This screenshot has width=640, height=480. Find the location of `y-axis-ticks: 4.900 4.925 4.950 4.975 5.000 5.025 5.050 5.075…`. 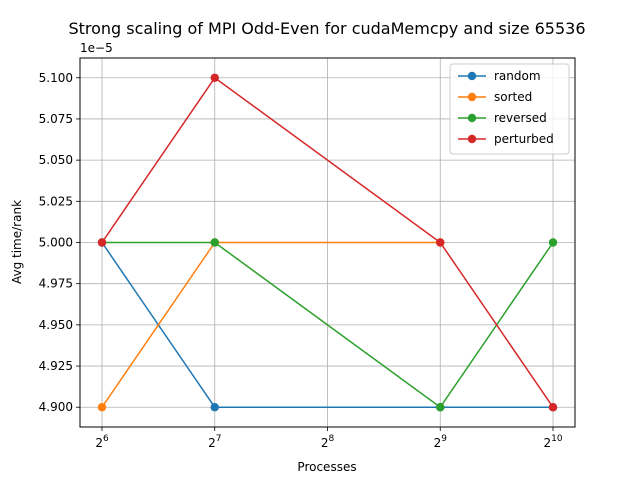

y-axis-ticks: 4.900 4.925 4.950 4.975 5.000 5.025 5.050 5.075… is located at coordinates (59, 242).